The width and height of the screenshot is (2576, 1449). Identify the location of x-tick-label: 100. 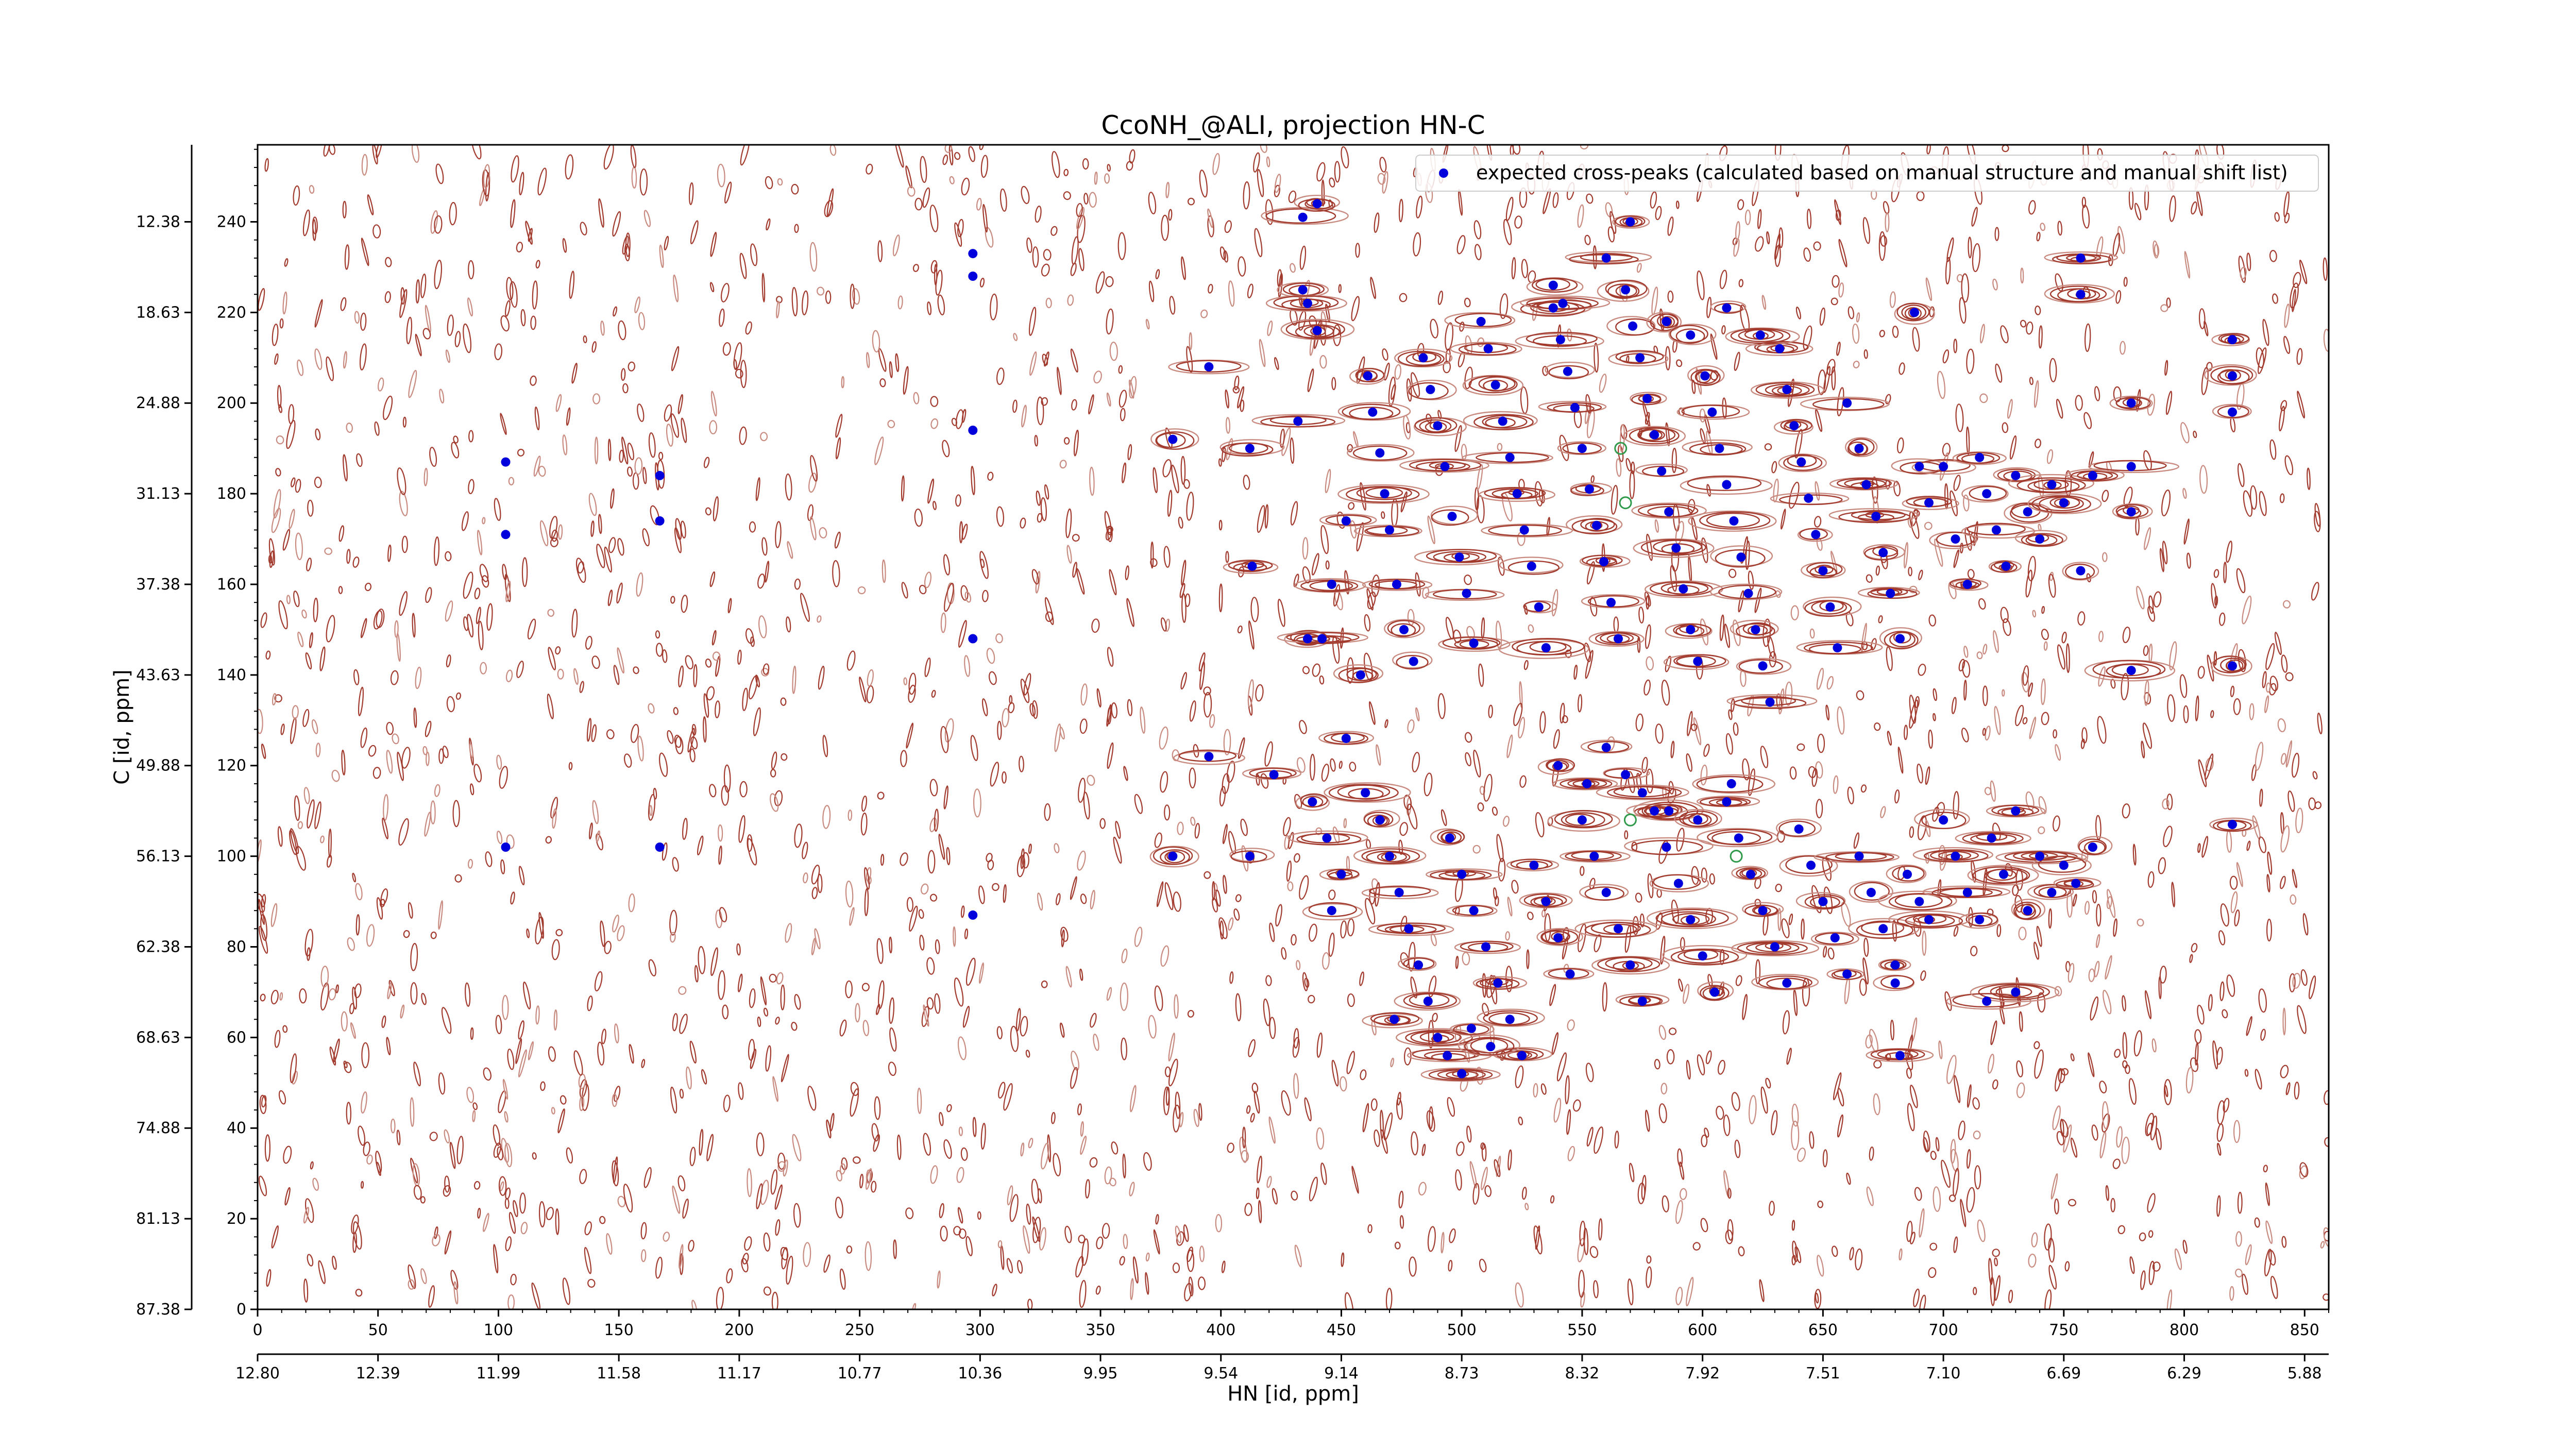
(498, 1330).